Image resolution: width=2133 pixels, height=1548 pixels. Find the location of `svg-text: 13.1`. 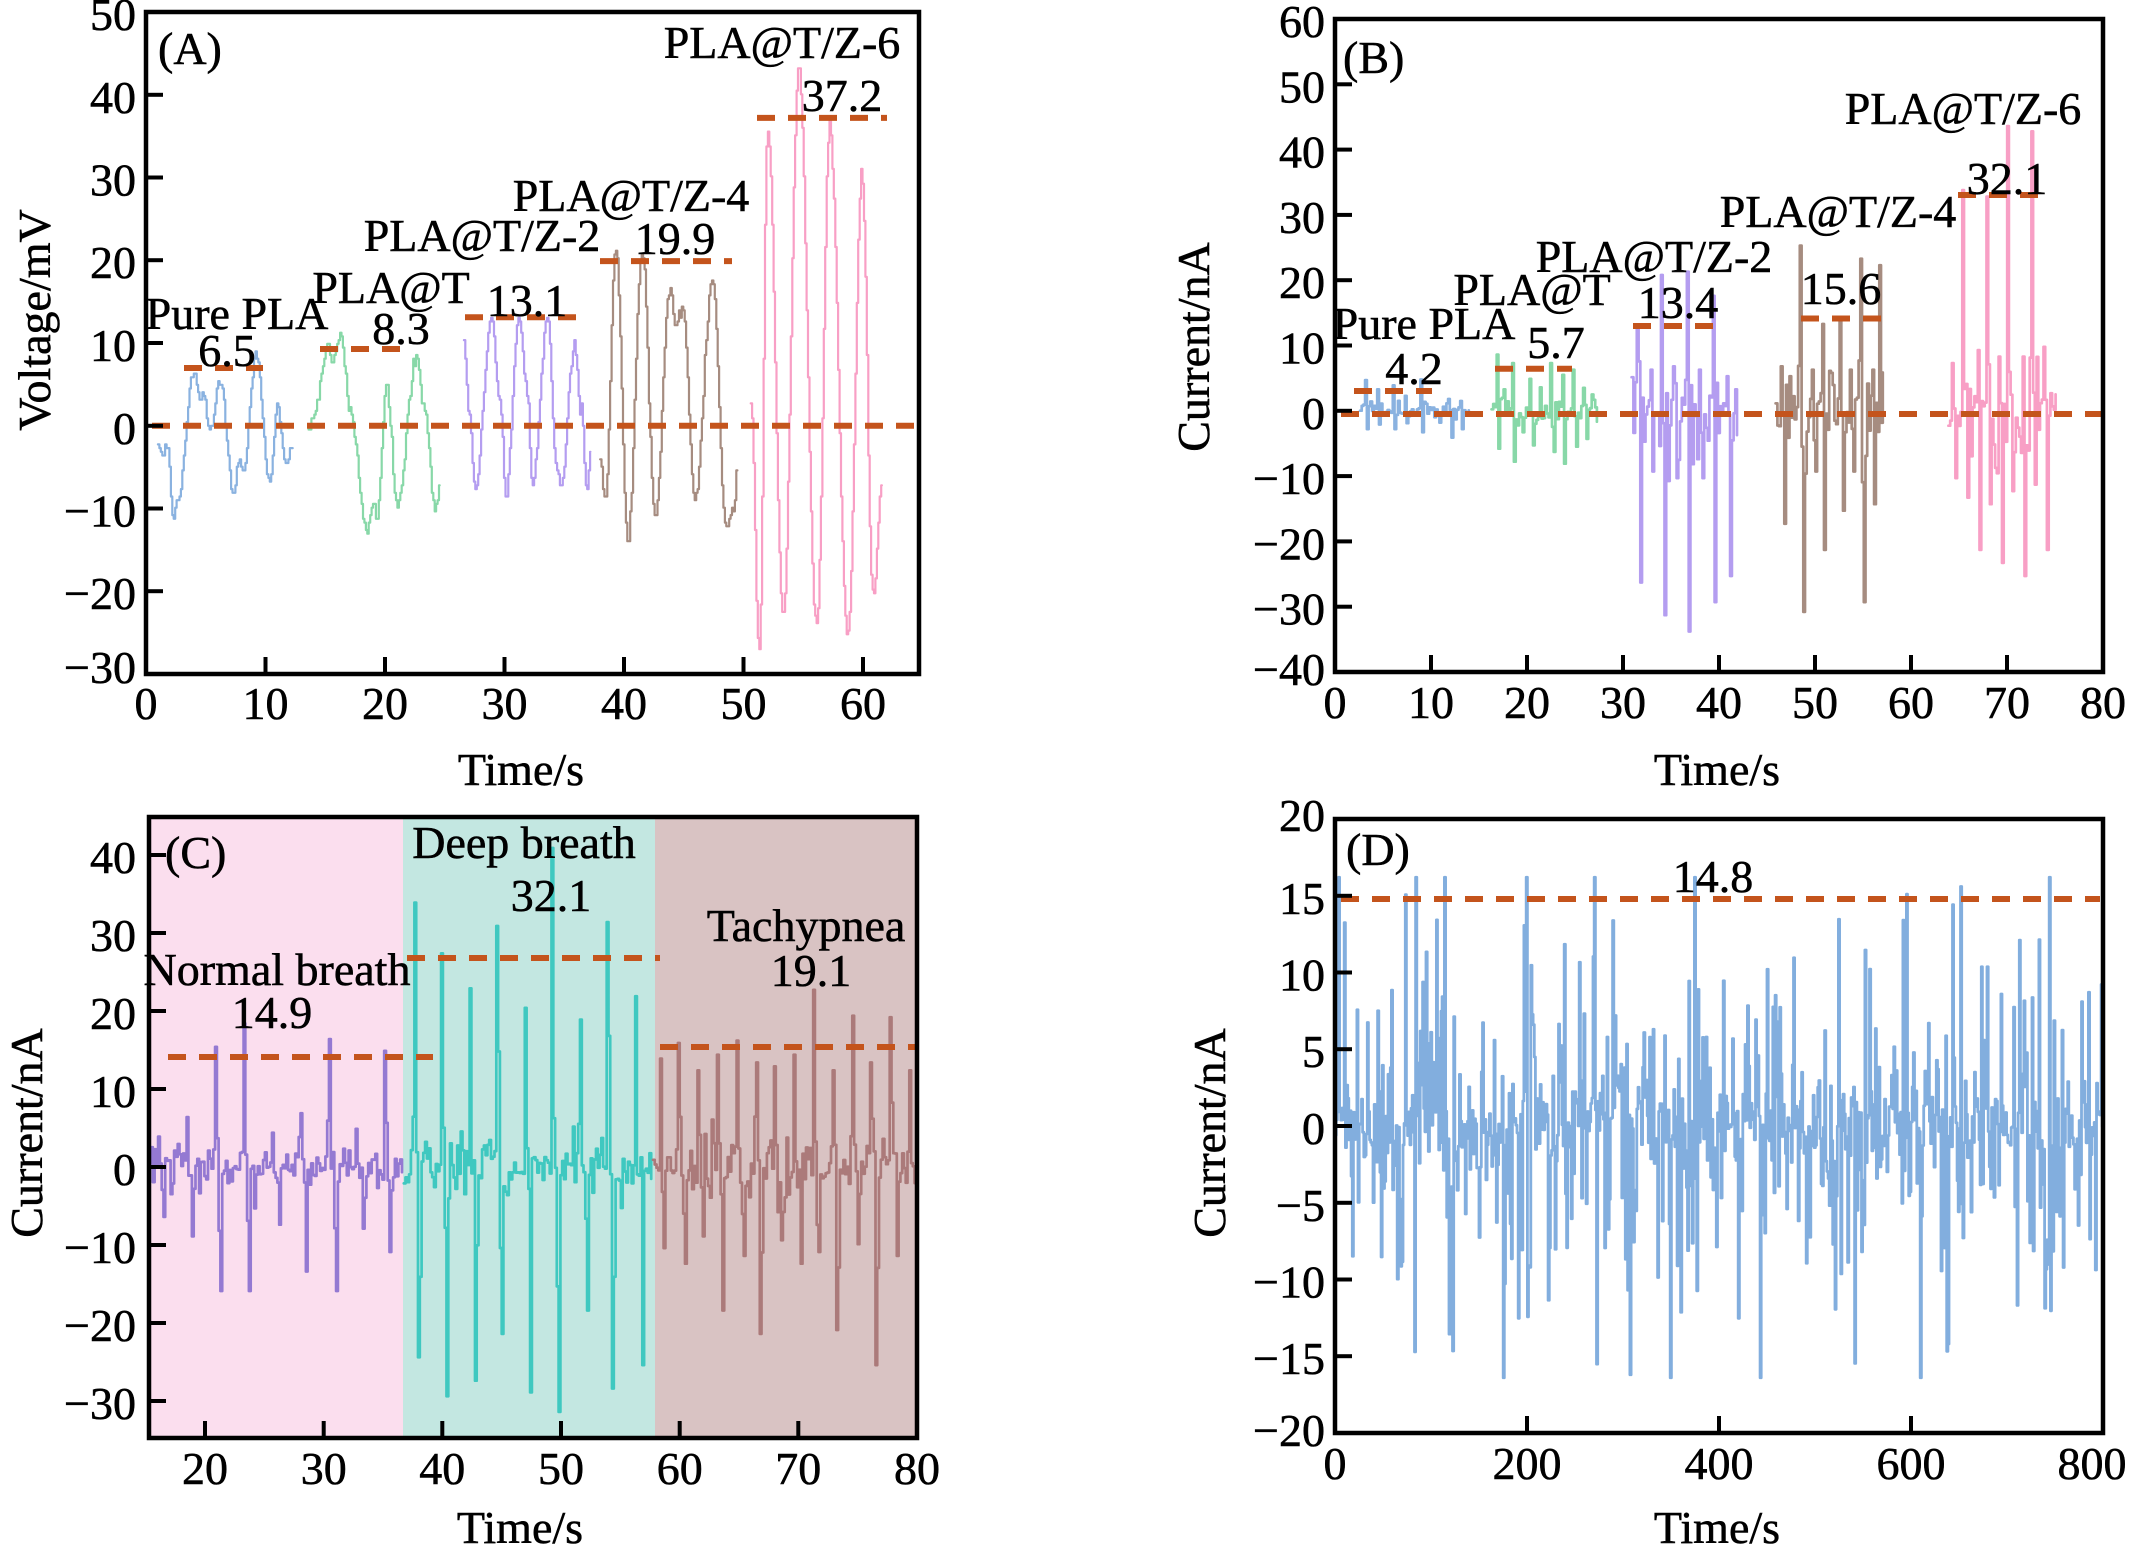

svg-text: 13.1 is located at coordinates (527, 300).